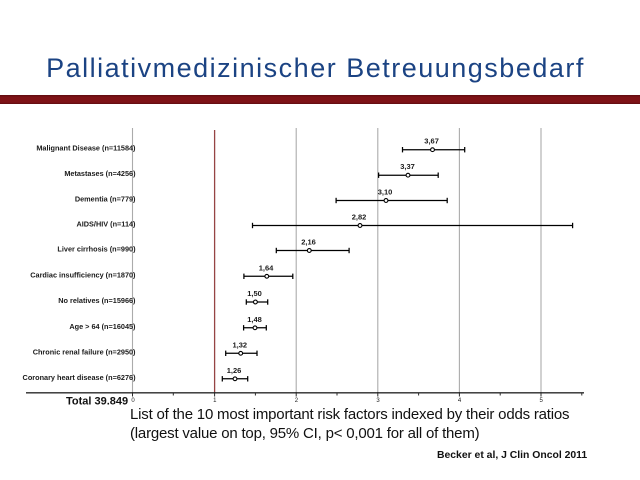 This screenshot has height=480, width=640. I want to click on svg-text: Liver cirrhosis (n=990), so click(96, 249).